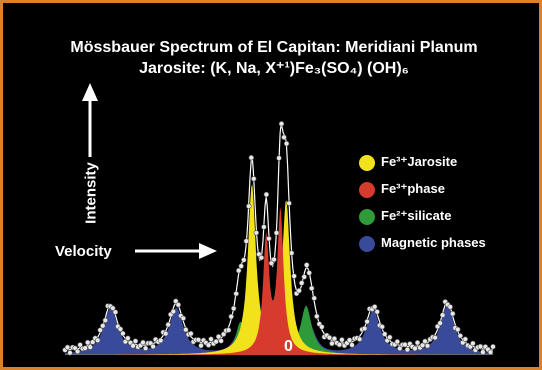 The image size is (542, 370). I want to click on y-axis-label-wrap: Intensity, so click(91, 193).